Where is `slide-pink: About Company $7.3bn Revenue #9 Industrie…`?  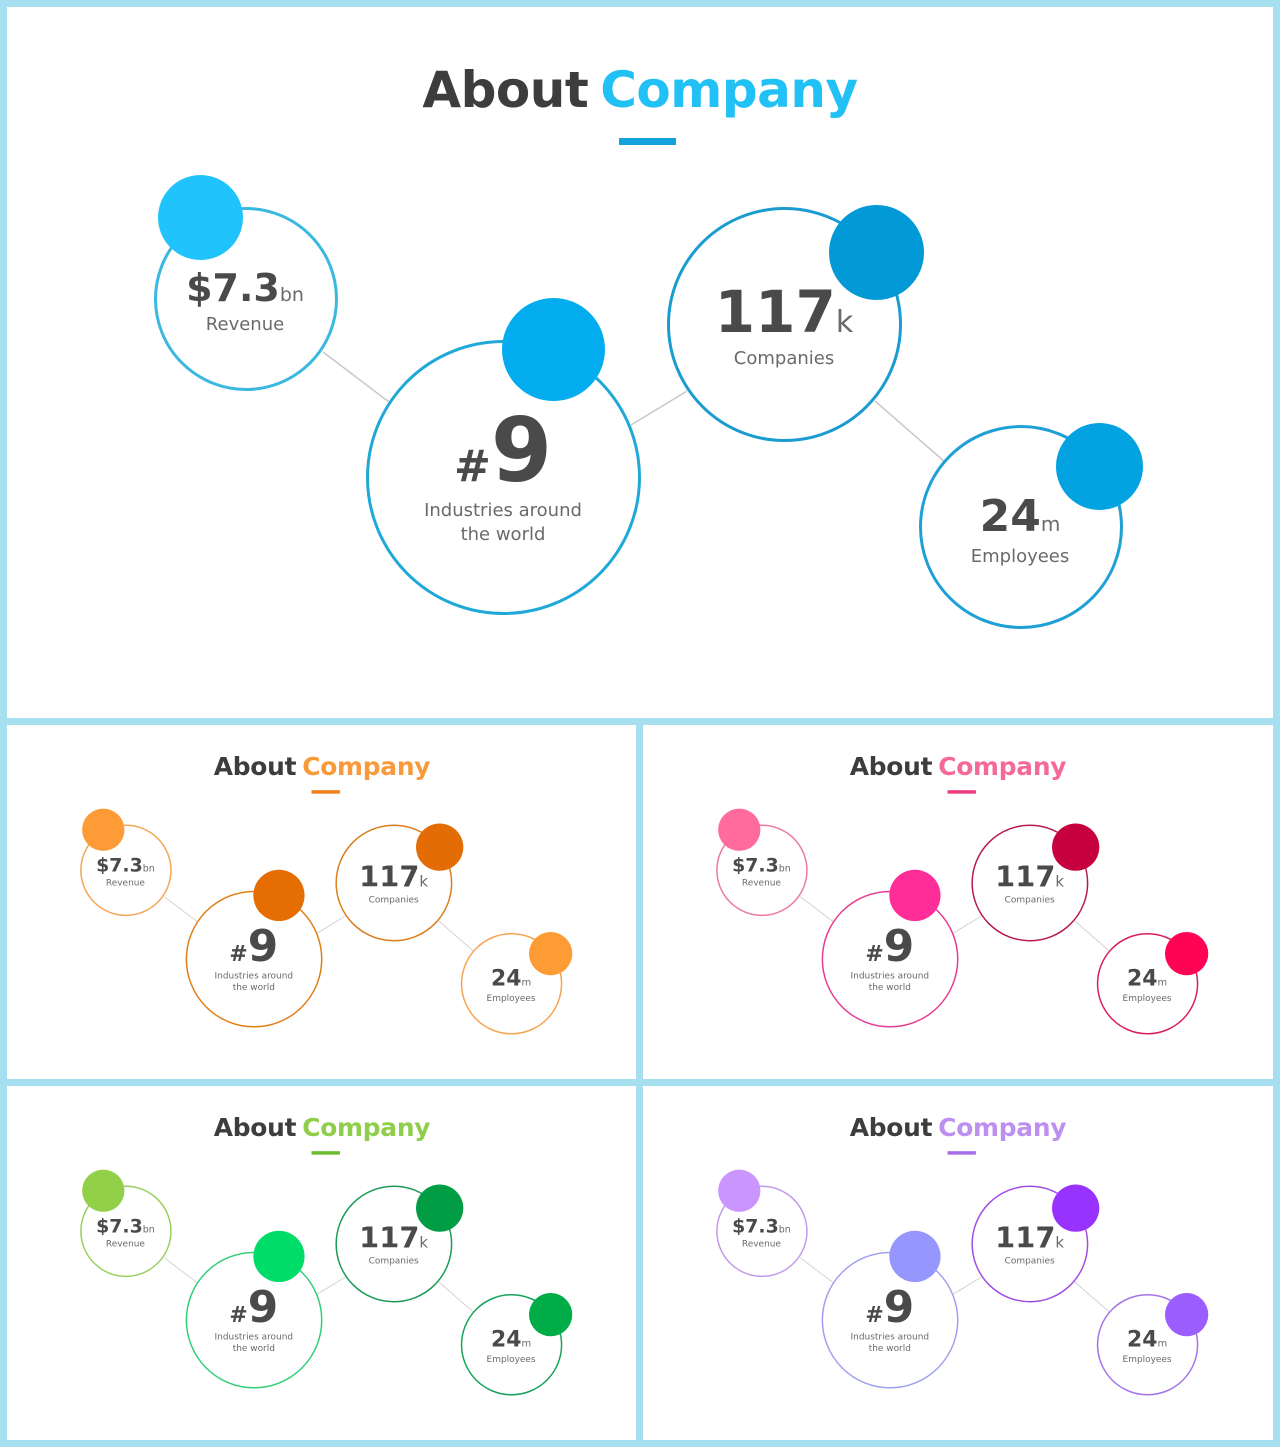
slide-pink: About Company $7.3bn Revenue #9 Industrie… is located at coordinates (958, 902).